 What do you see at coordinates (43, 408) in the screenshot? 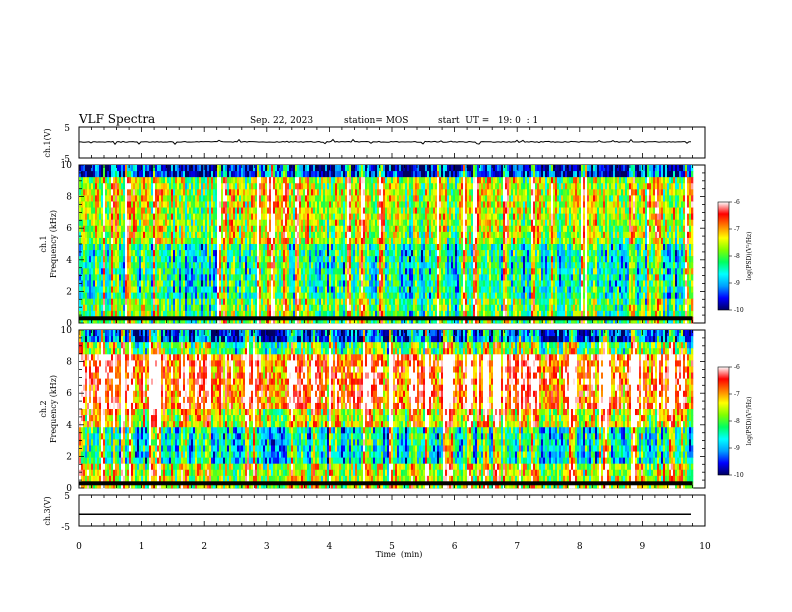
I see `ch2-spectrogram-ylabel-channel: ch.2` at bounding box center [43, 408].